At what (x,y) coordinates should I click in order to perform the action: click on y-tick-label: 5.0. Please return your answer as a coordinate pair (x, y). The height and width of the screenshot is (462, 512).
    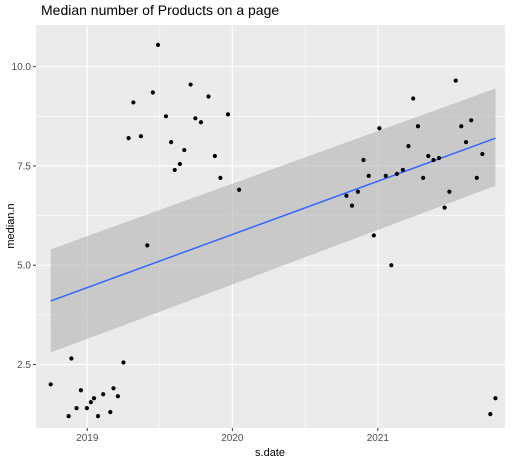
    Looking at the image, I should click on (24, 266).